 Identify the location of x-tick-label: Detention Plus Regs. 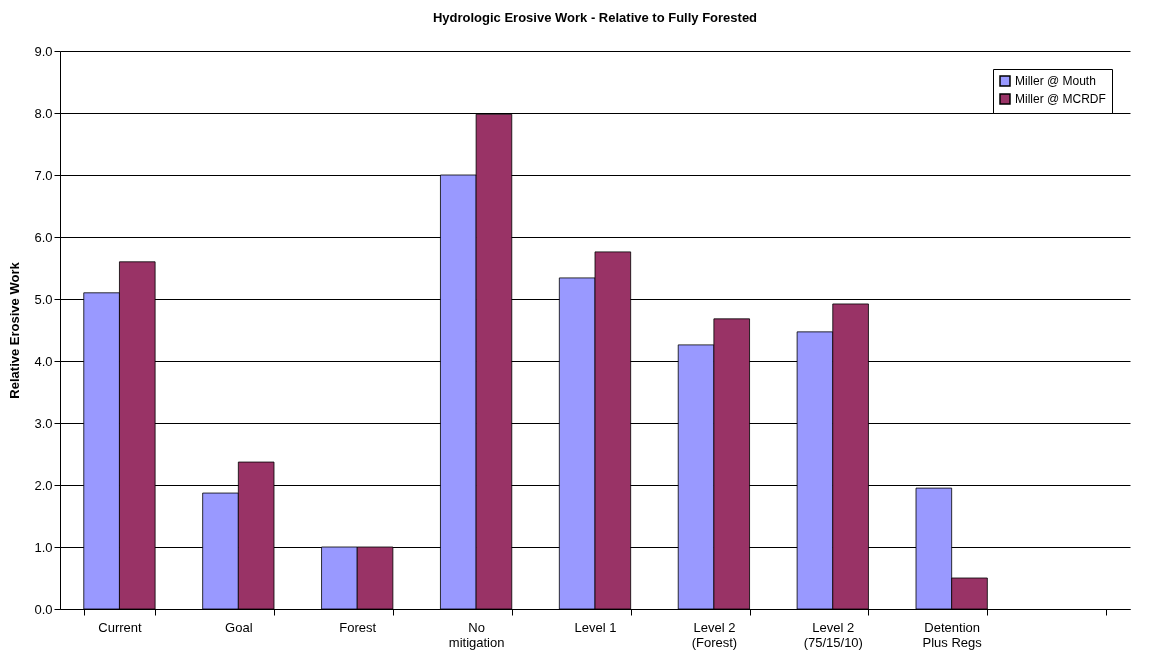
(952, 634).